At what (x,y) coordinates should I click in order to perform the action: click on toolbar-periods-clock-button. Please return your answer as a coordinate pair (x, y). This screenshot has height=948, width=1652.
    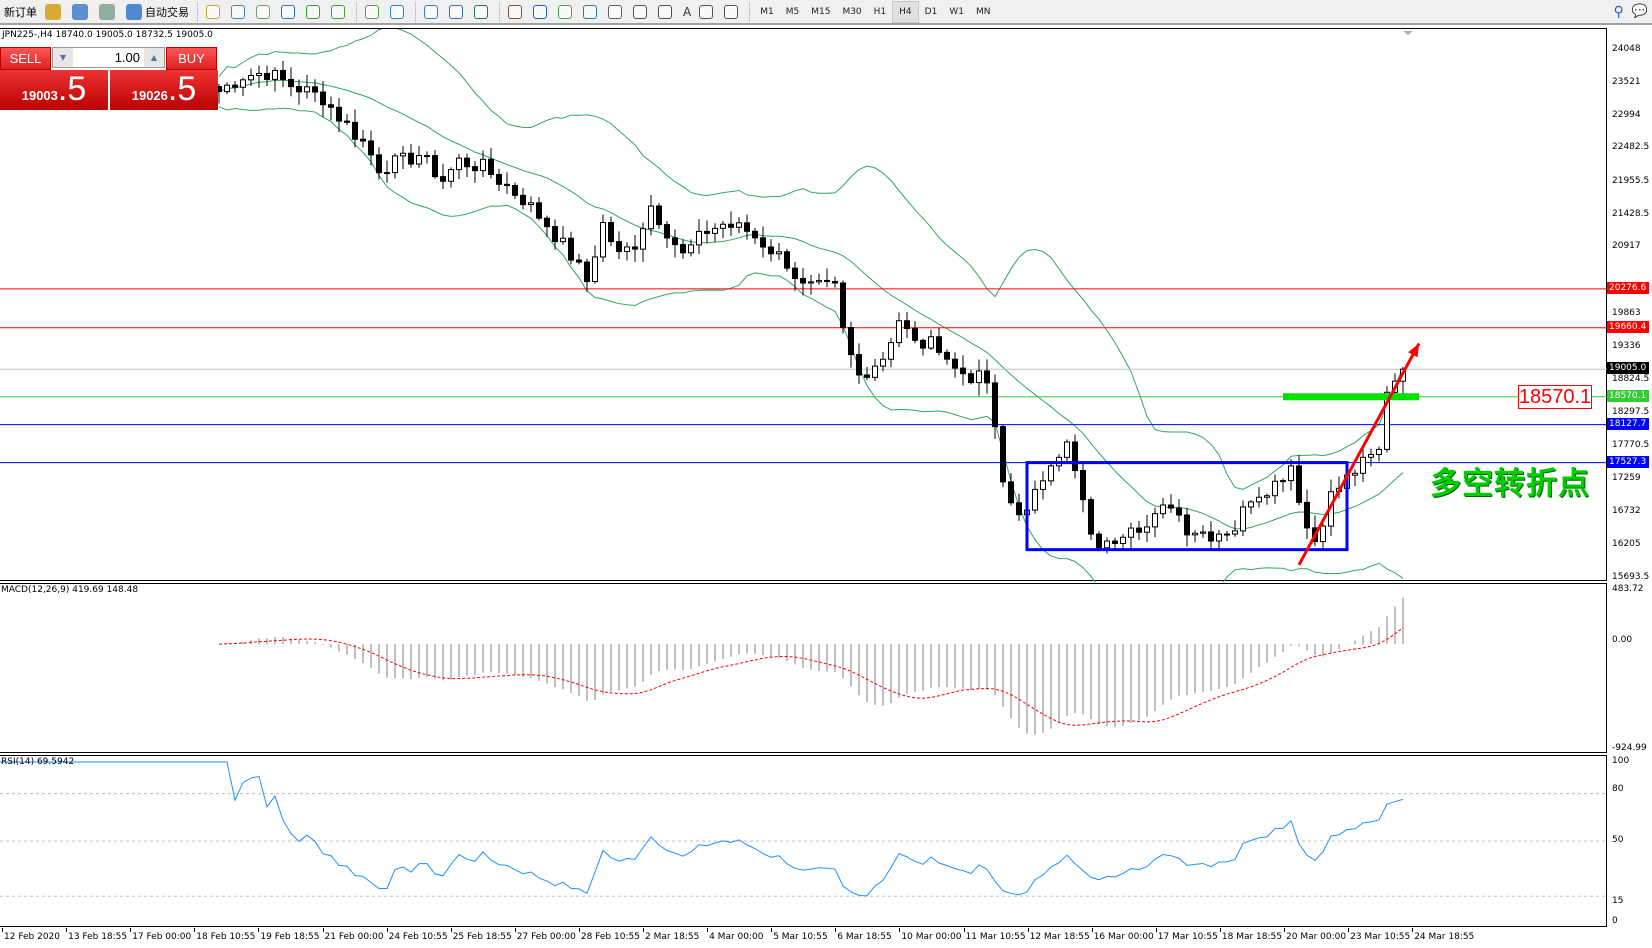
    Looking at the image, I should click on (457, 12).